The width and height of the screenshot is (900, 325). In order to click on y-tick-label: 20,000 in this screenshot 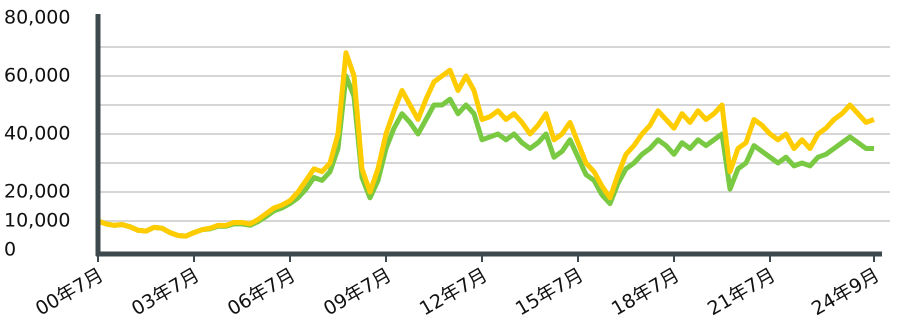, I will do `click(37, 192)`.